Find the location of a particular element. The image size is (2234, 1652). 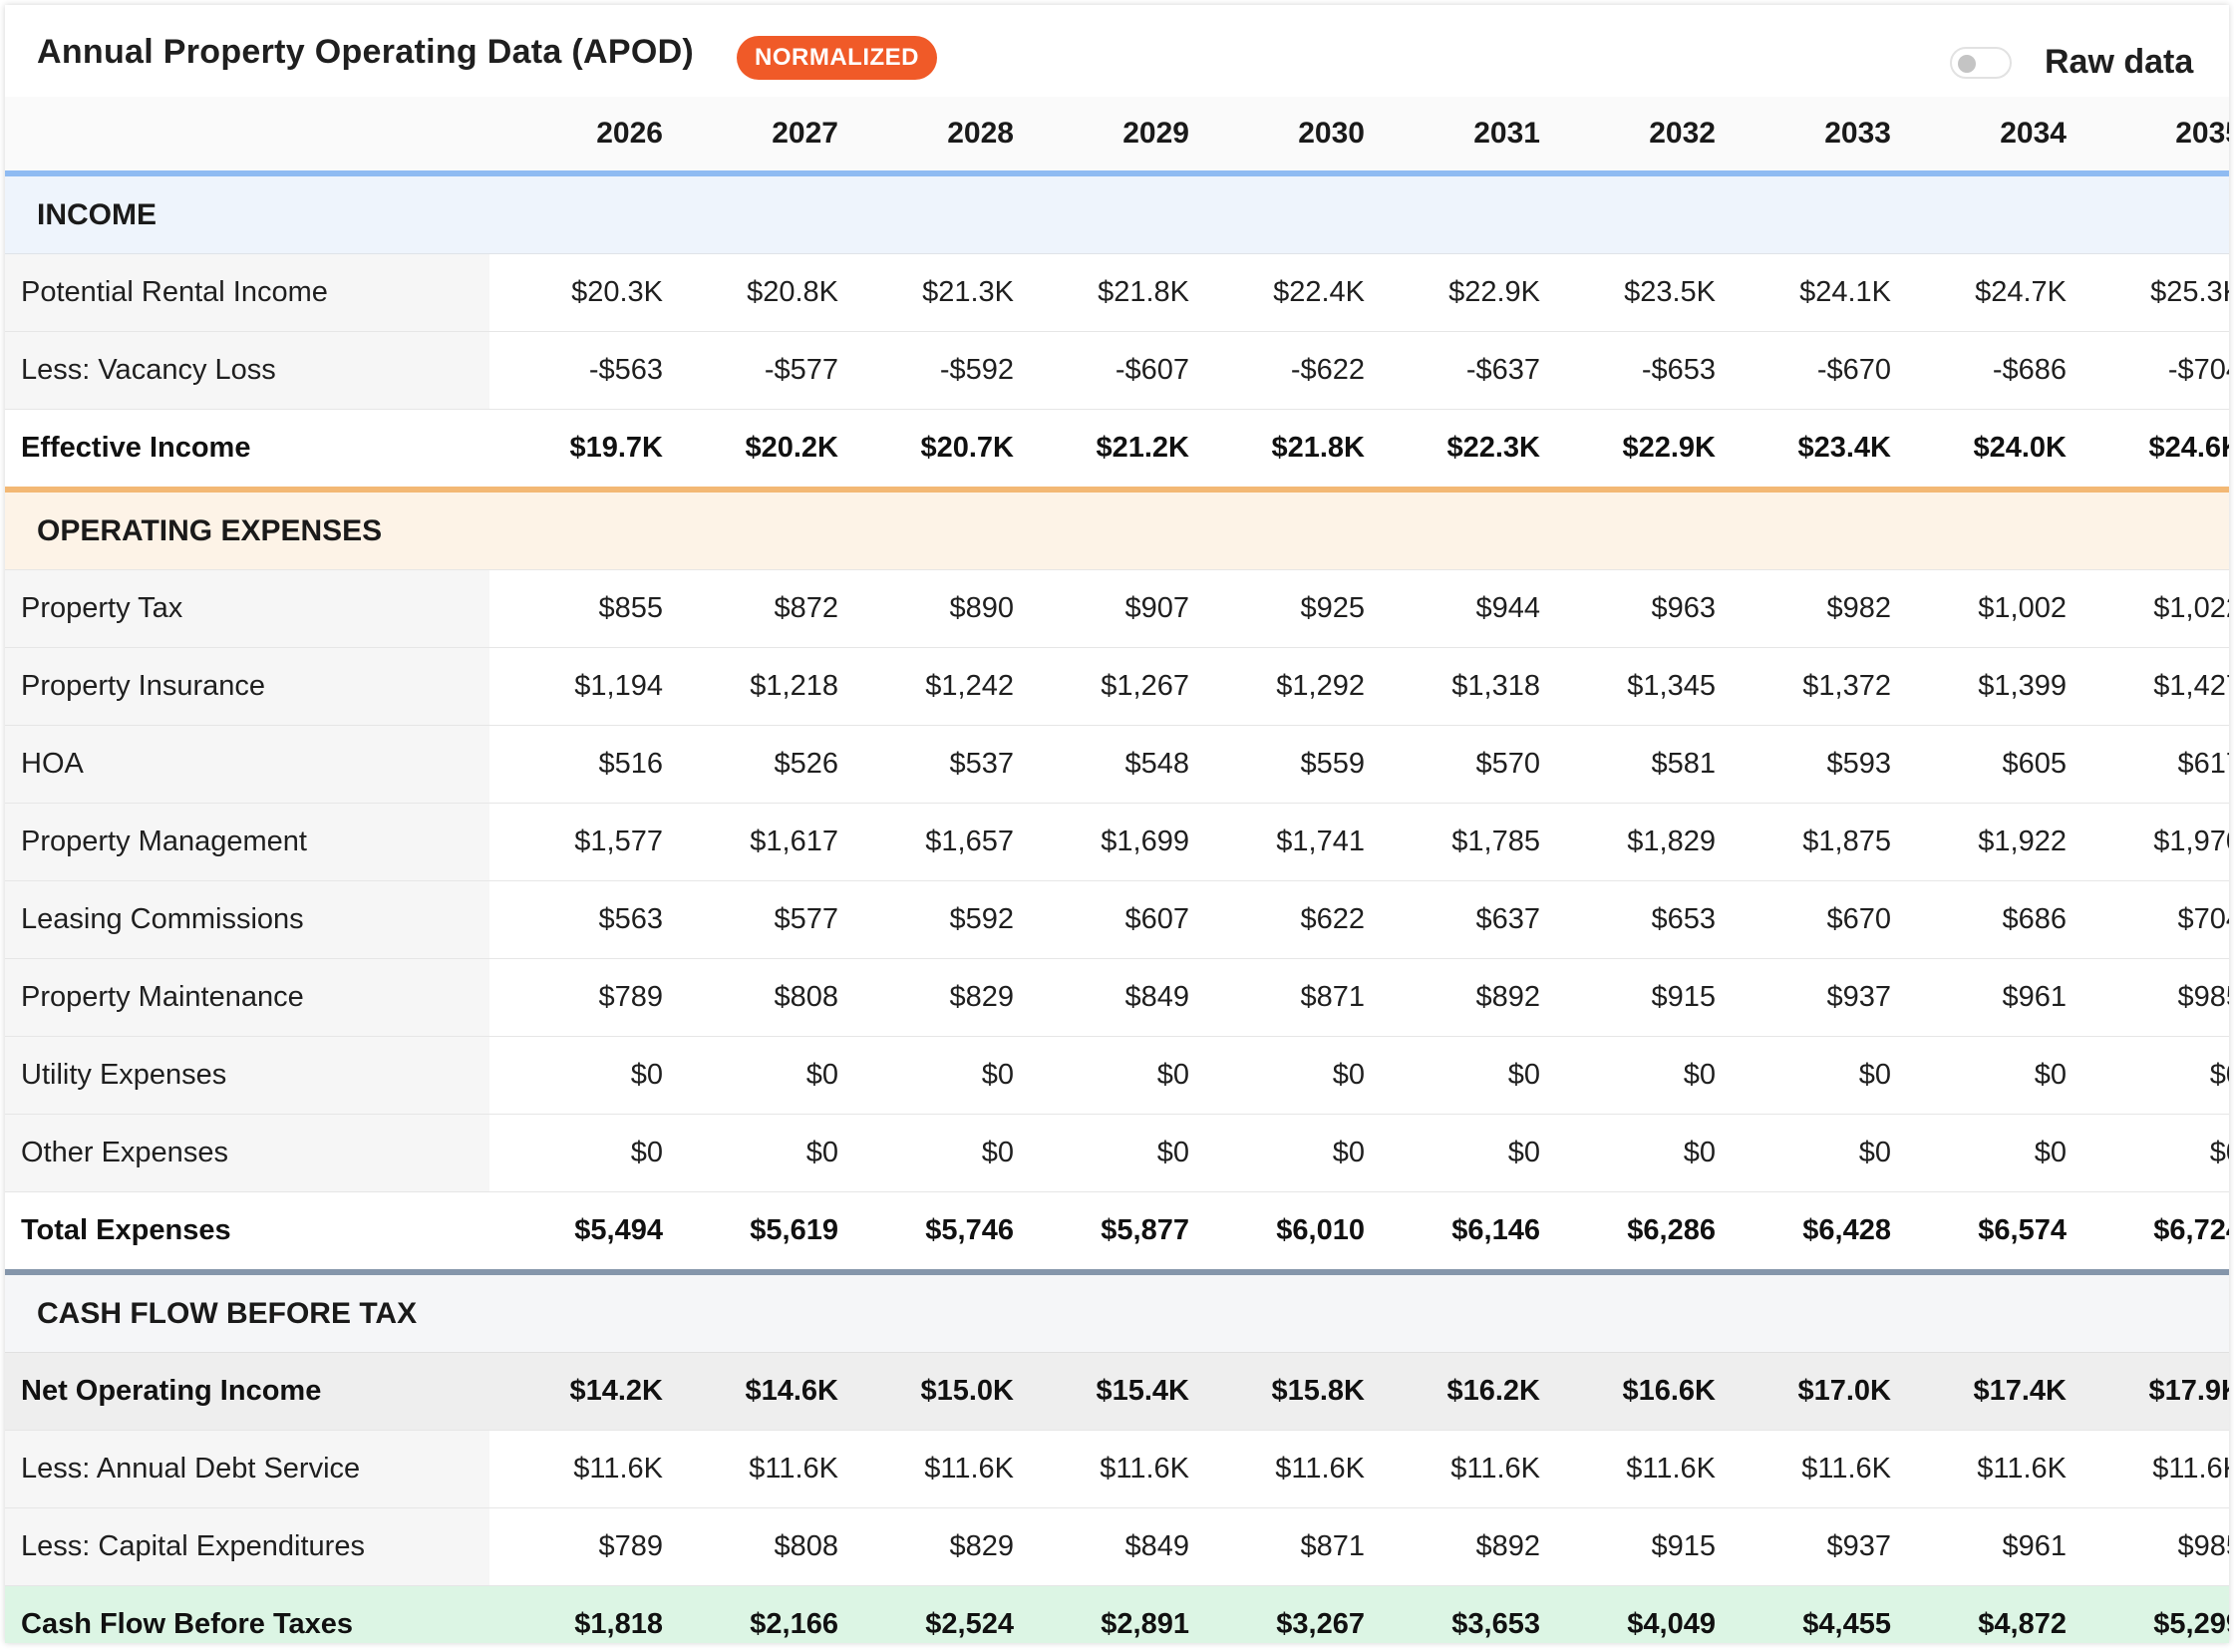

value-cell: $21.8K is located at coordinates (1103, 293).